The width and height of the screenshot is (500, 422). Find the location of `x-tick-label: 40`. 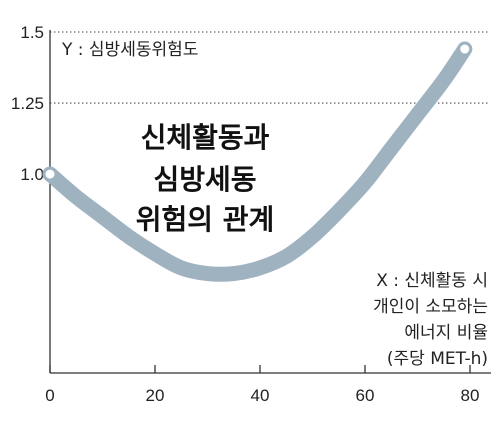

x-tick-label: 40 is located at coordinates (260, 395).